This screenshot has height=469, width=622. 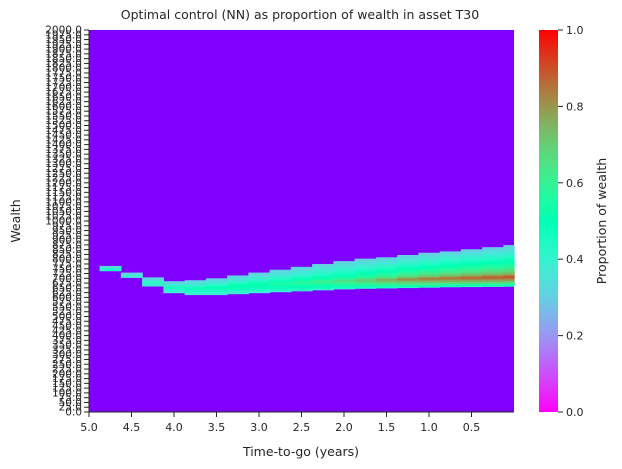 I want to click on y-tick-label: 1300.0, so click(x=63, y=164).